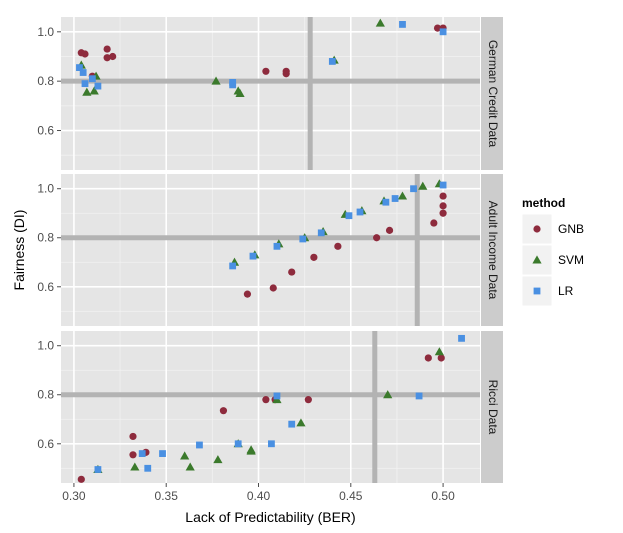 The height and width of the screenshot is (533, 623). Describe the element at coordinates (19, 250) in the screenshot. I see `y-axis-title: Fairness (DI)` at that location.